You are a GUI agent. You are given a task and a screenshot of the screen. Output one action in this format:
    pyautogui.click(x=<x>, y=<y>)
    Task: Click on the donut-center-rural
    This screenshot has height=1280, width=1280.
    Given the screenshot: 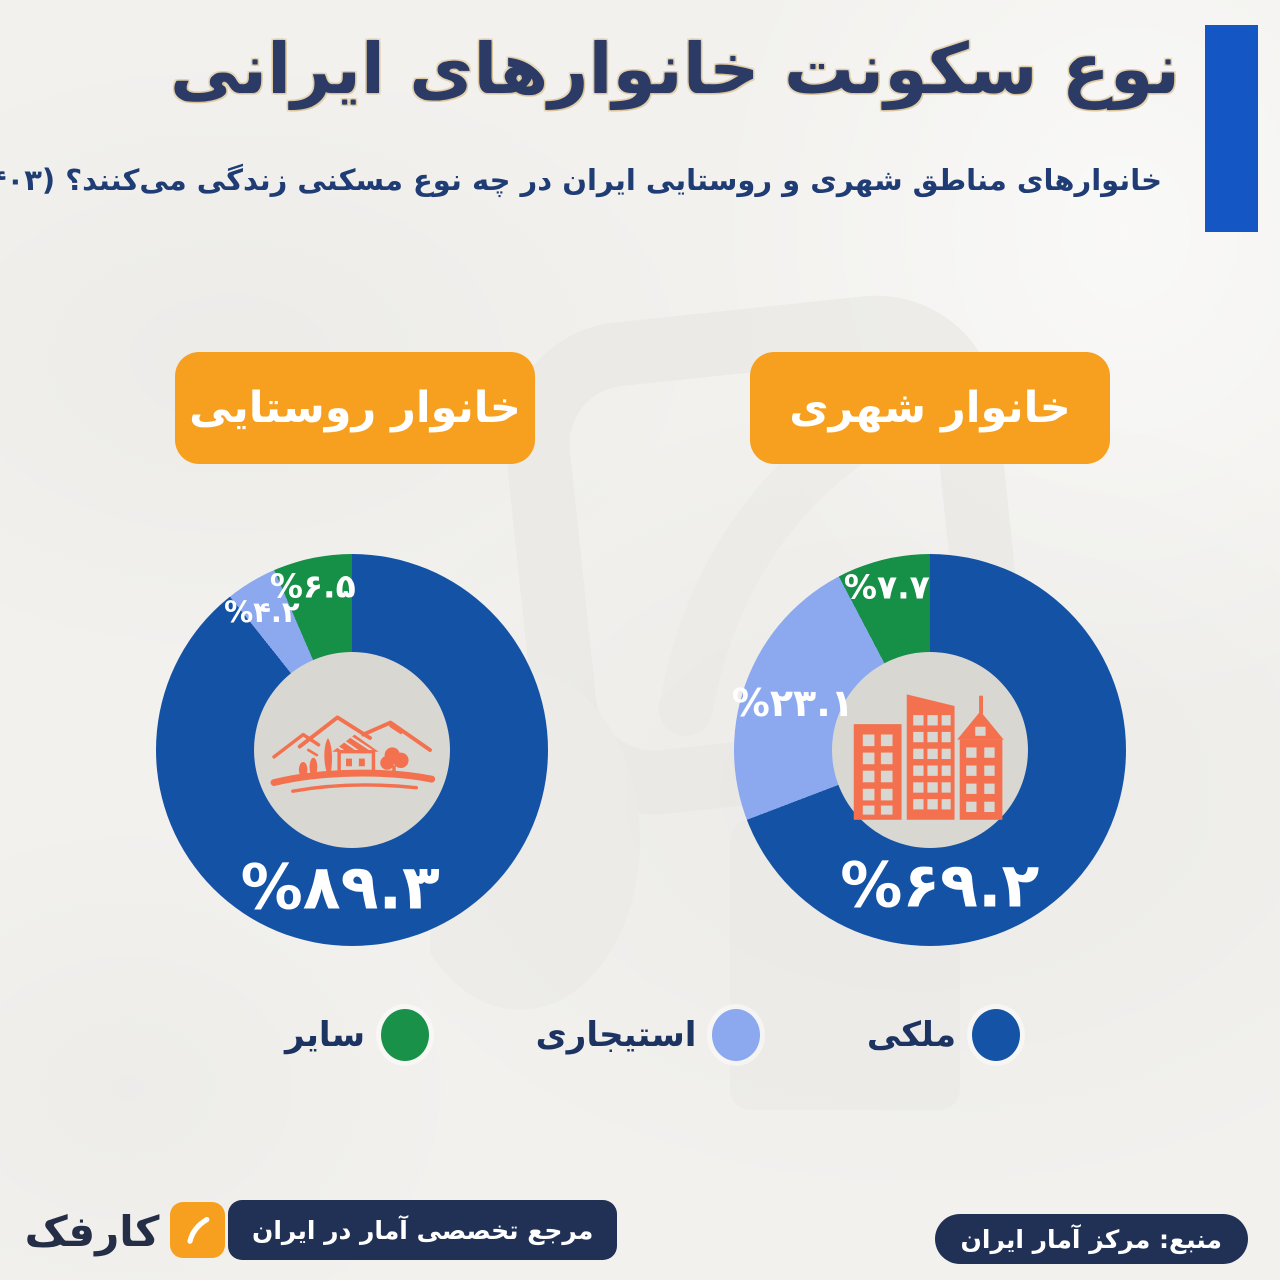 What is the action you would take?
    pyautogui.click(x=352, y=750)
    